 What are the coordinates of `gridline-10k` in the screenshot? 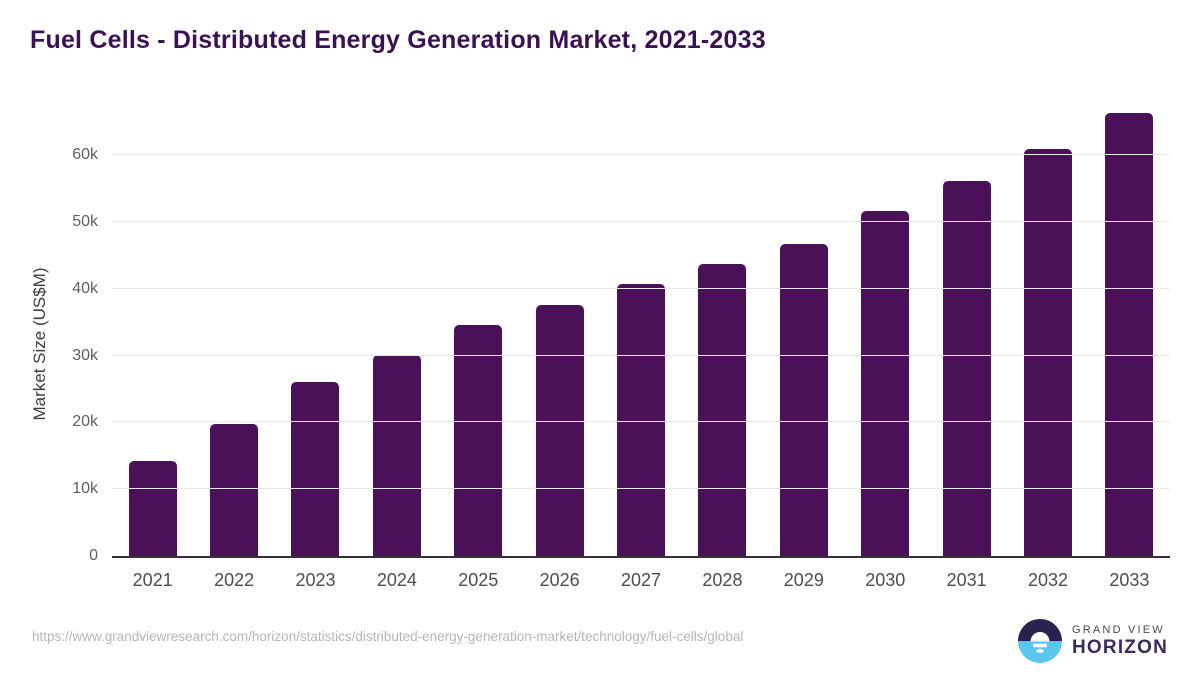 It's located at (641, 489).